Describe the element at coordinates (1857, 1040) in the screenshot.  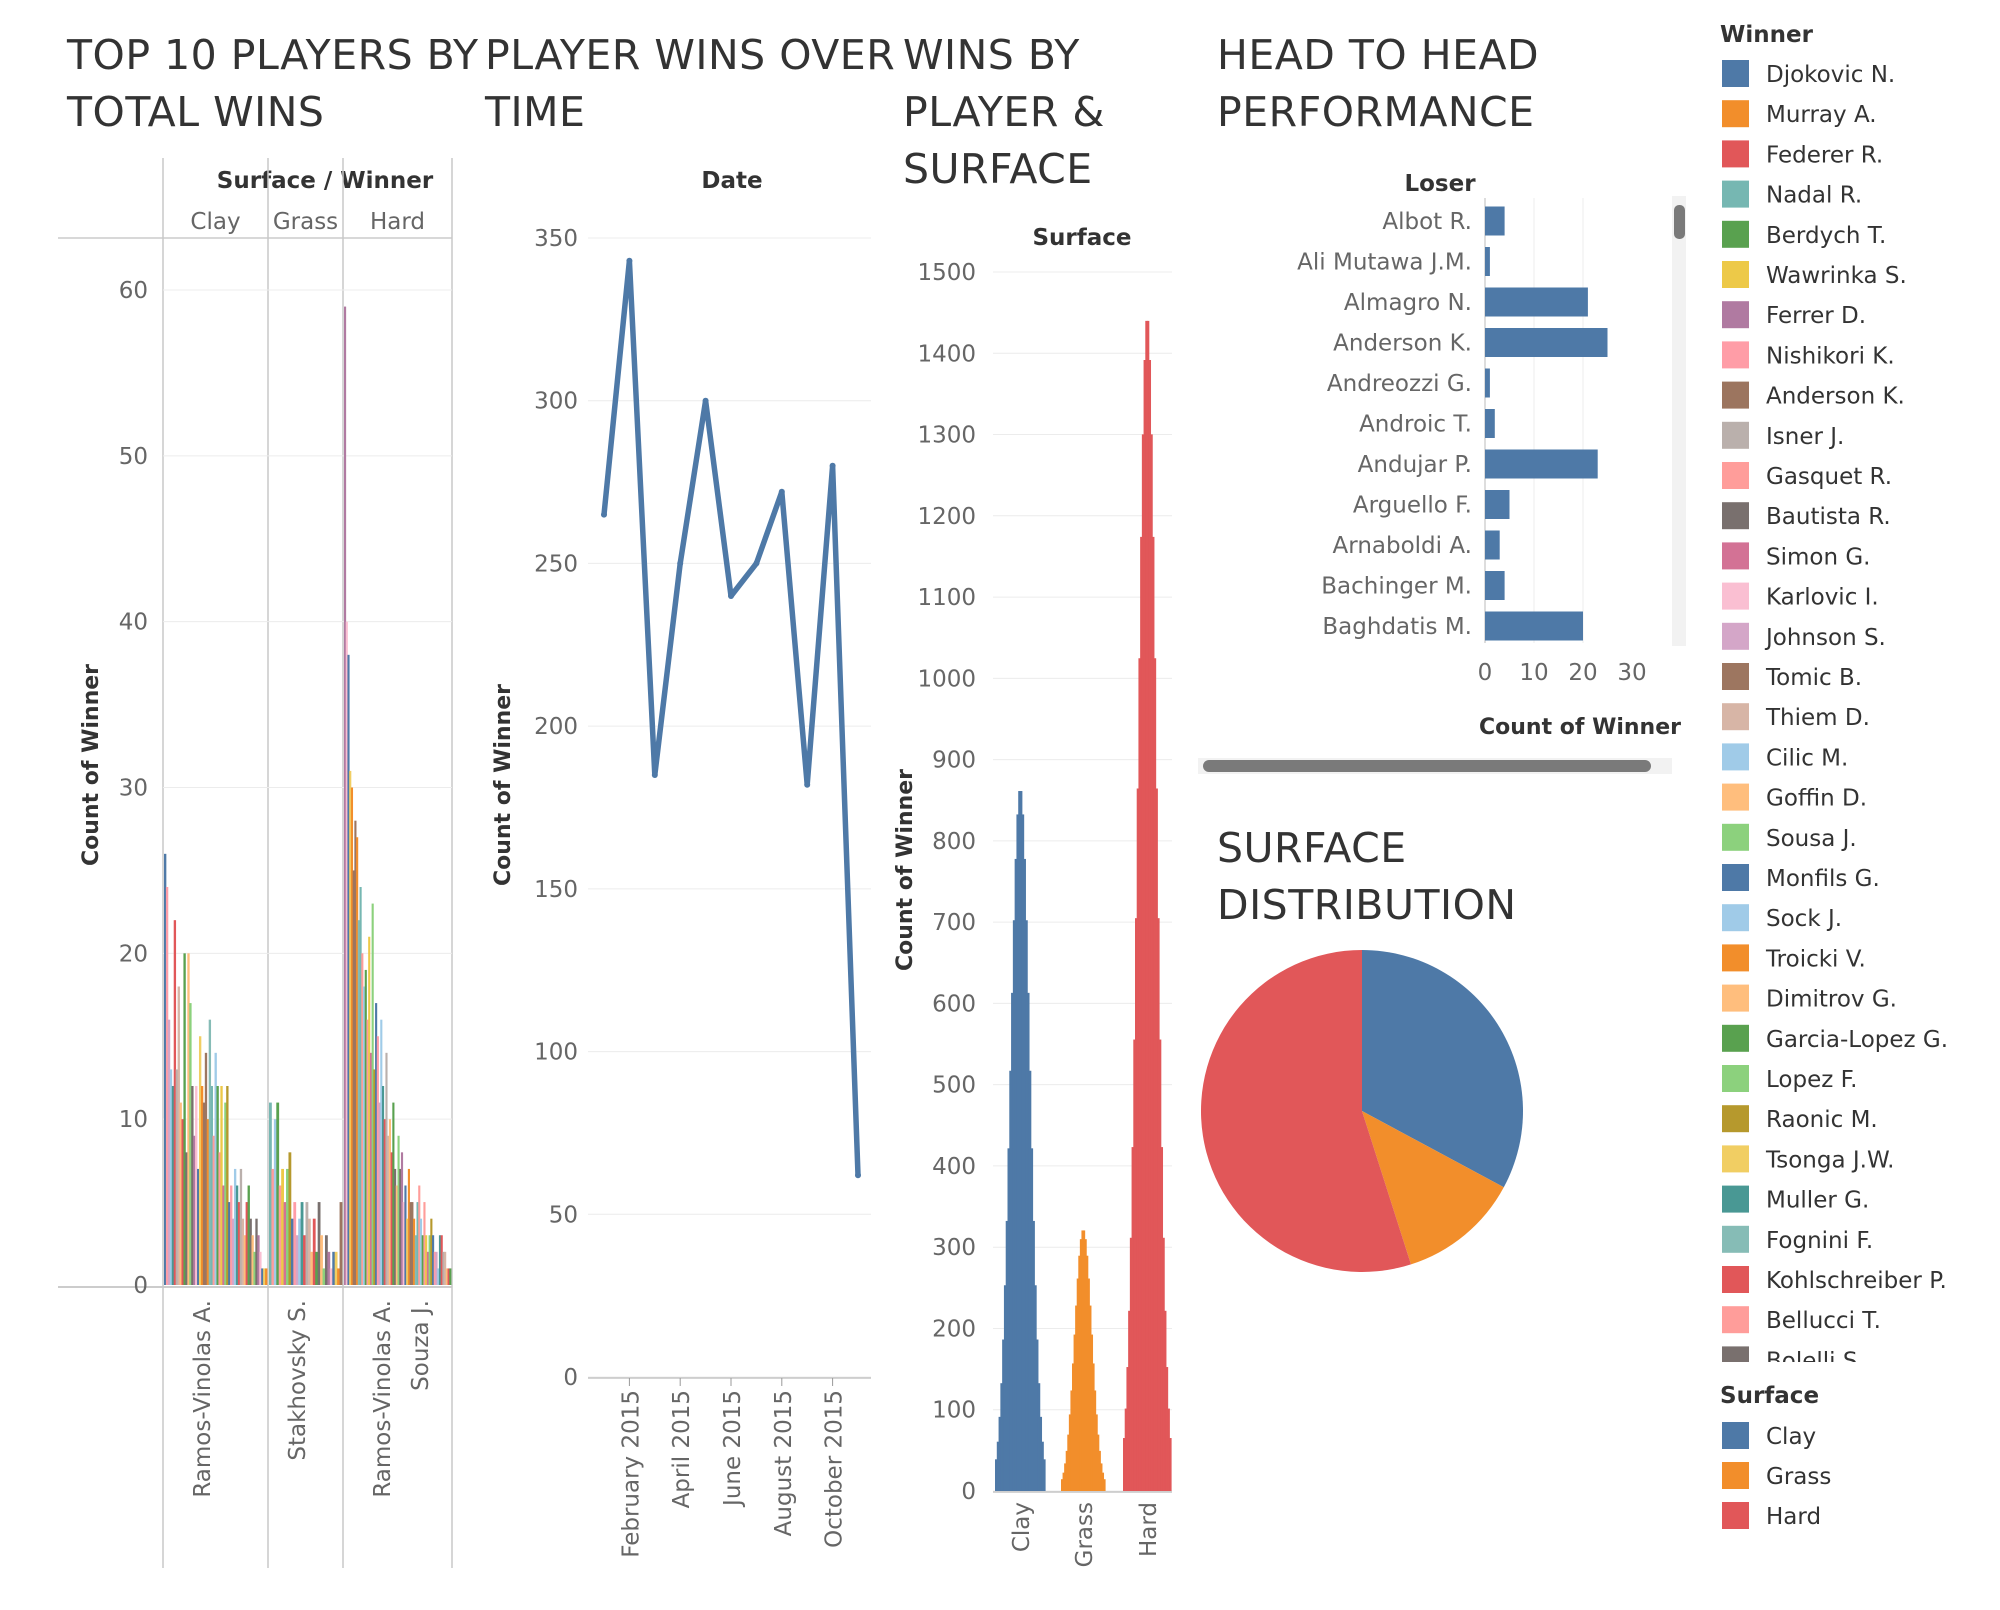
I see `winner-legend-item: Garcia-Lopez G.` at that location.